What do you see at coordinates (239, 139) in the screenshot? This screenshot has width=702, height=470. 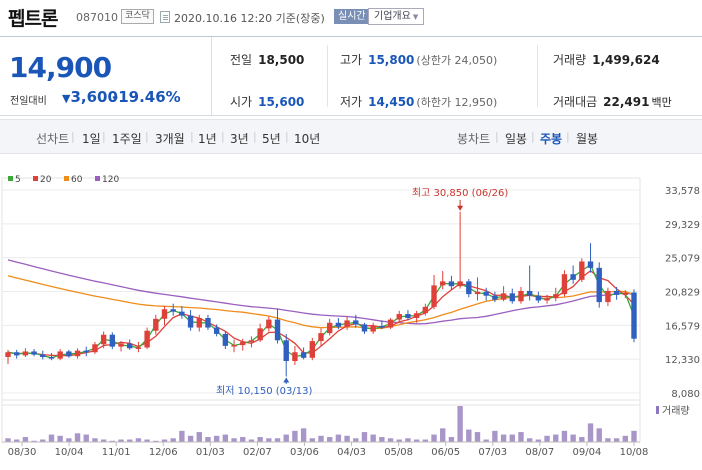 I see `tab-3-years: 3년` at bounding box center [239, 139].